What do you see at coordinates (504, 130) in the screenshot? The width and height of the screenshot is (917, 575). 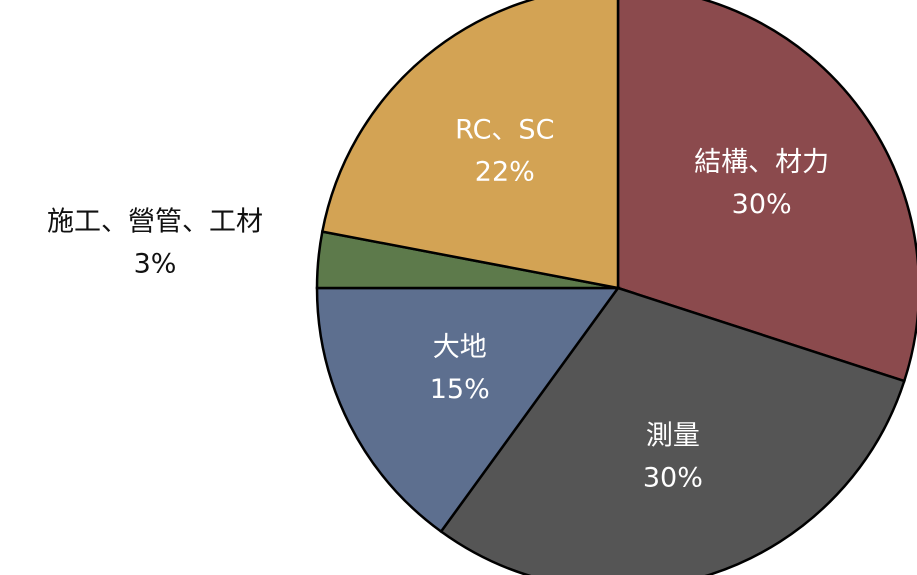 I see `slice-label: RC、SC` at bounding box center [504, 130].